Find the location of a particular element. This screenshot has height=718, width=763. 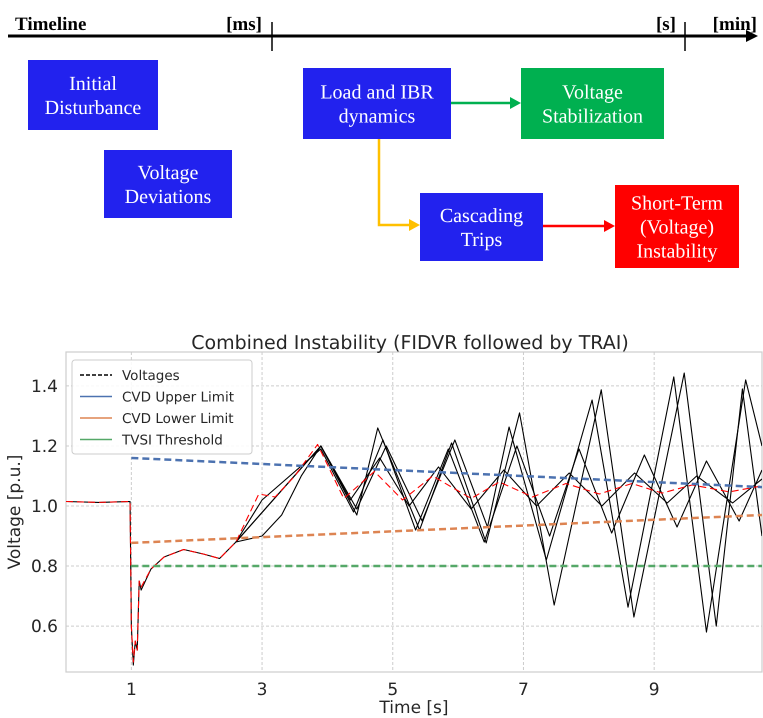

x-tick-label: 9 is located at coordinates (654, 690).